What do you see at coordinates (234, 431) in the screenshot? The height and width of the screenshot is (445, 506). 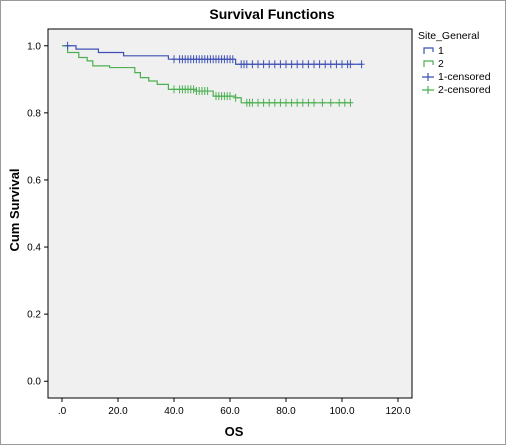 I see `x-axis-label: OS` at bounding box center [234, 431].